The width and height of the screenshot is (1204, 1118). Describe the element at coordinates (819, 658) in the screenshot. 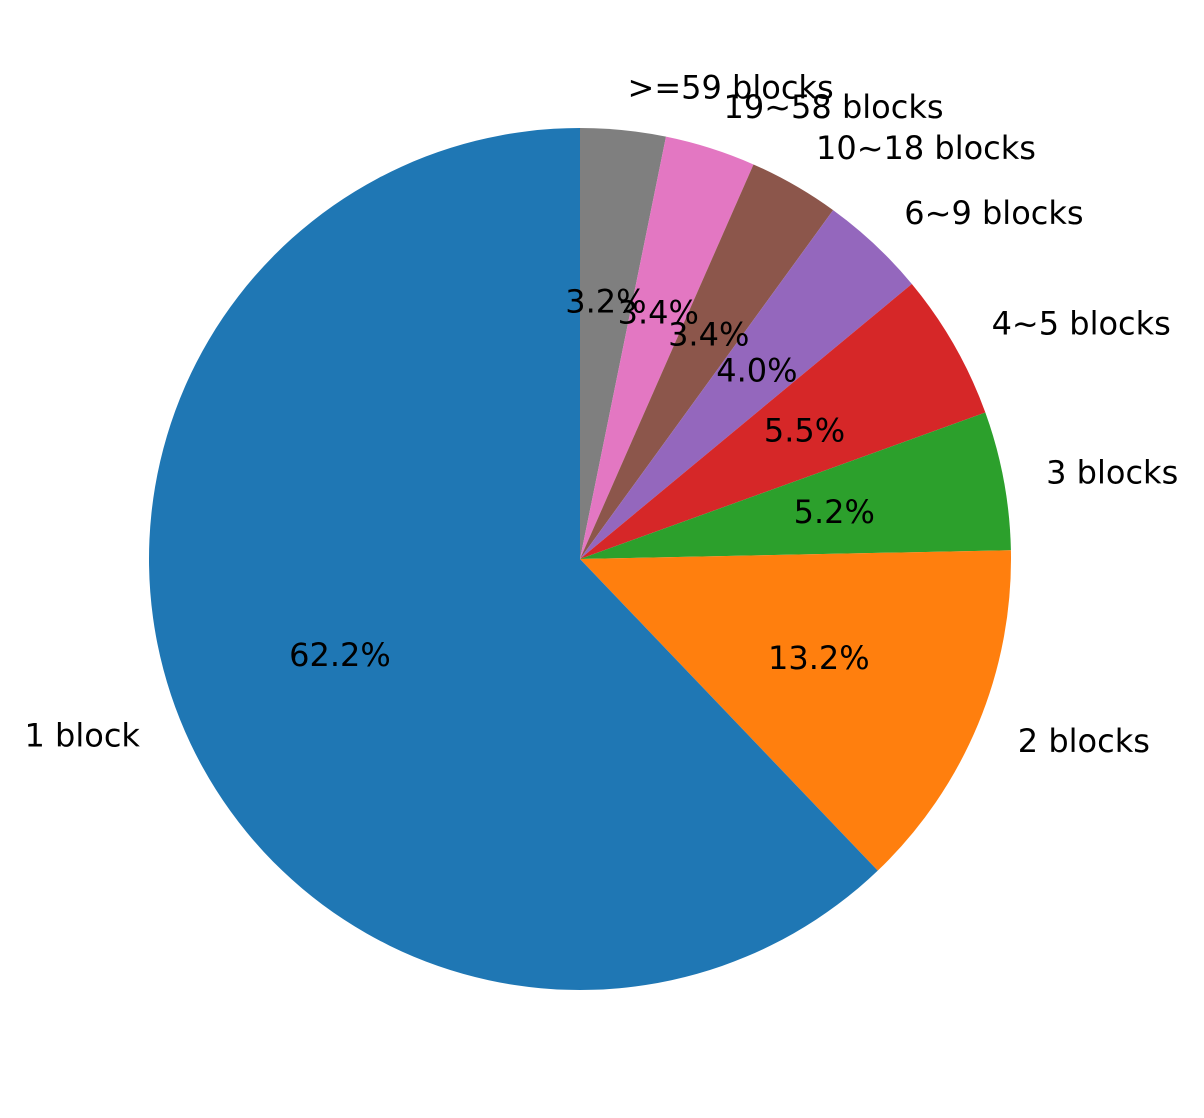

I see `percent-label: 13.2%` at that location.